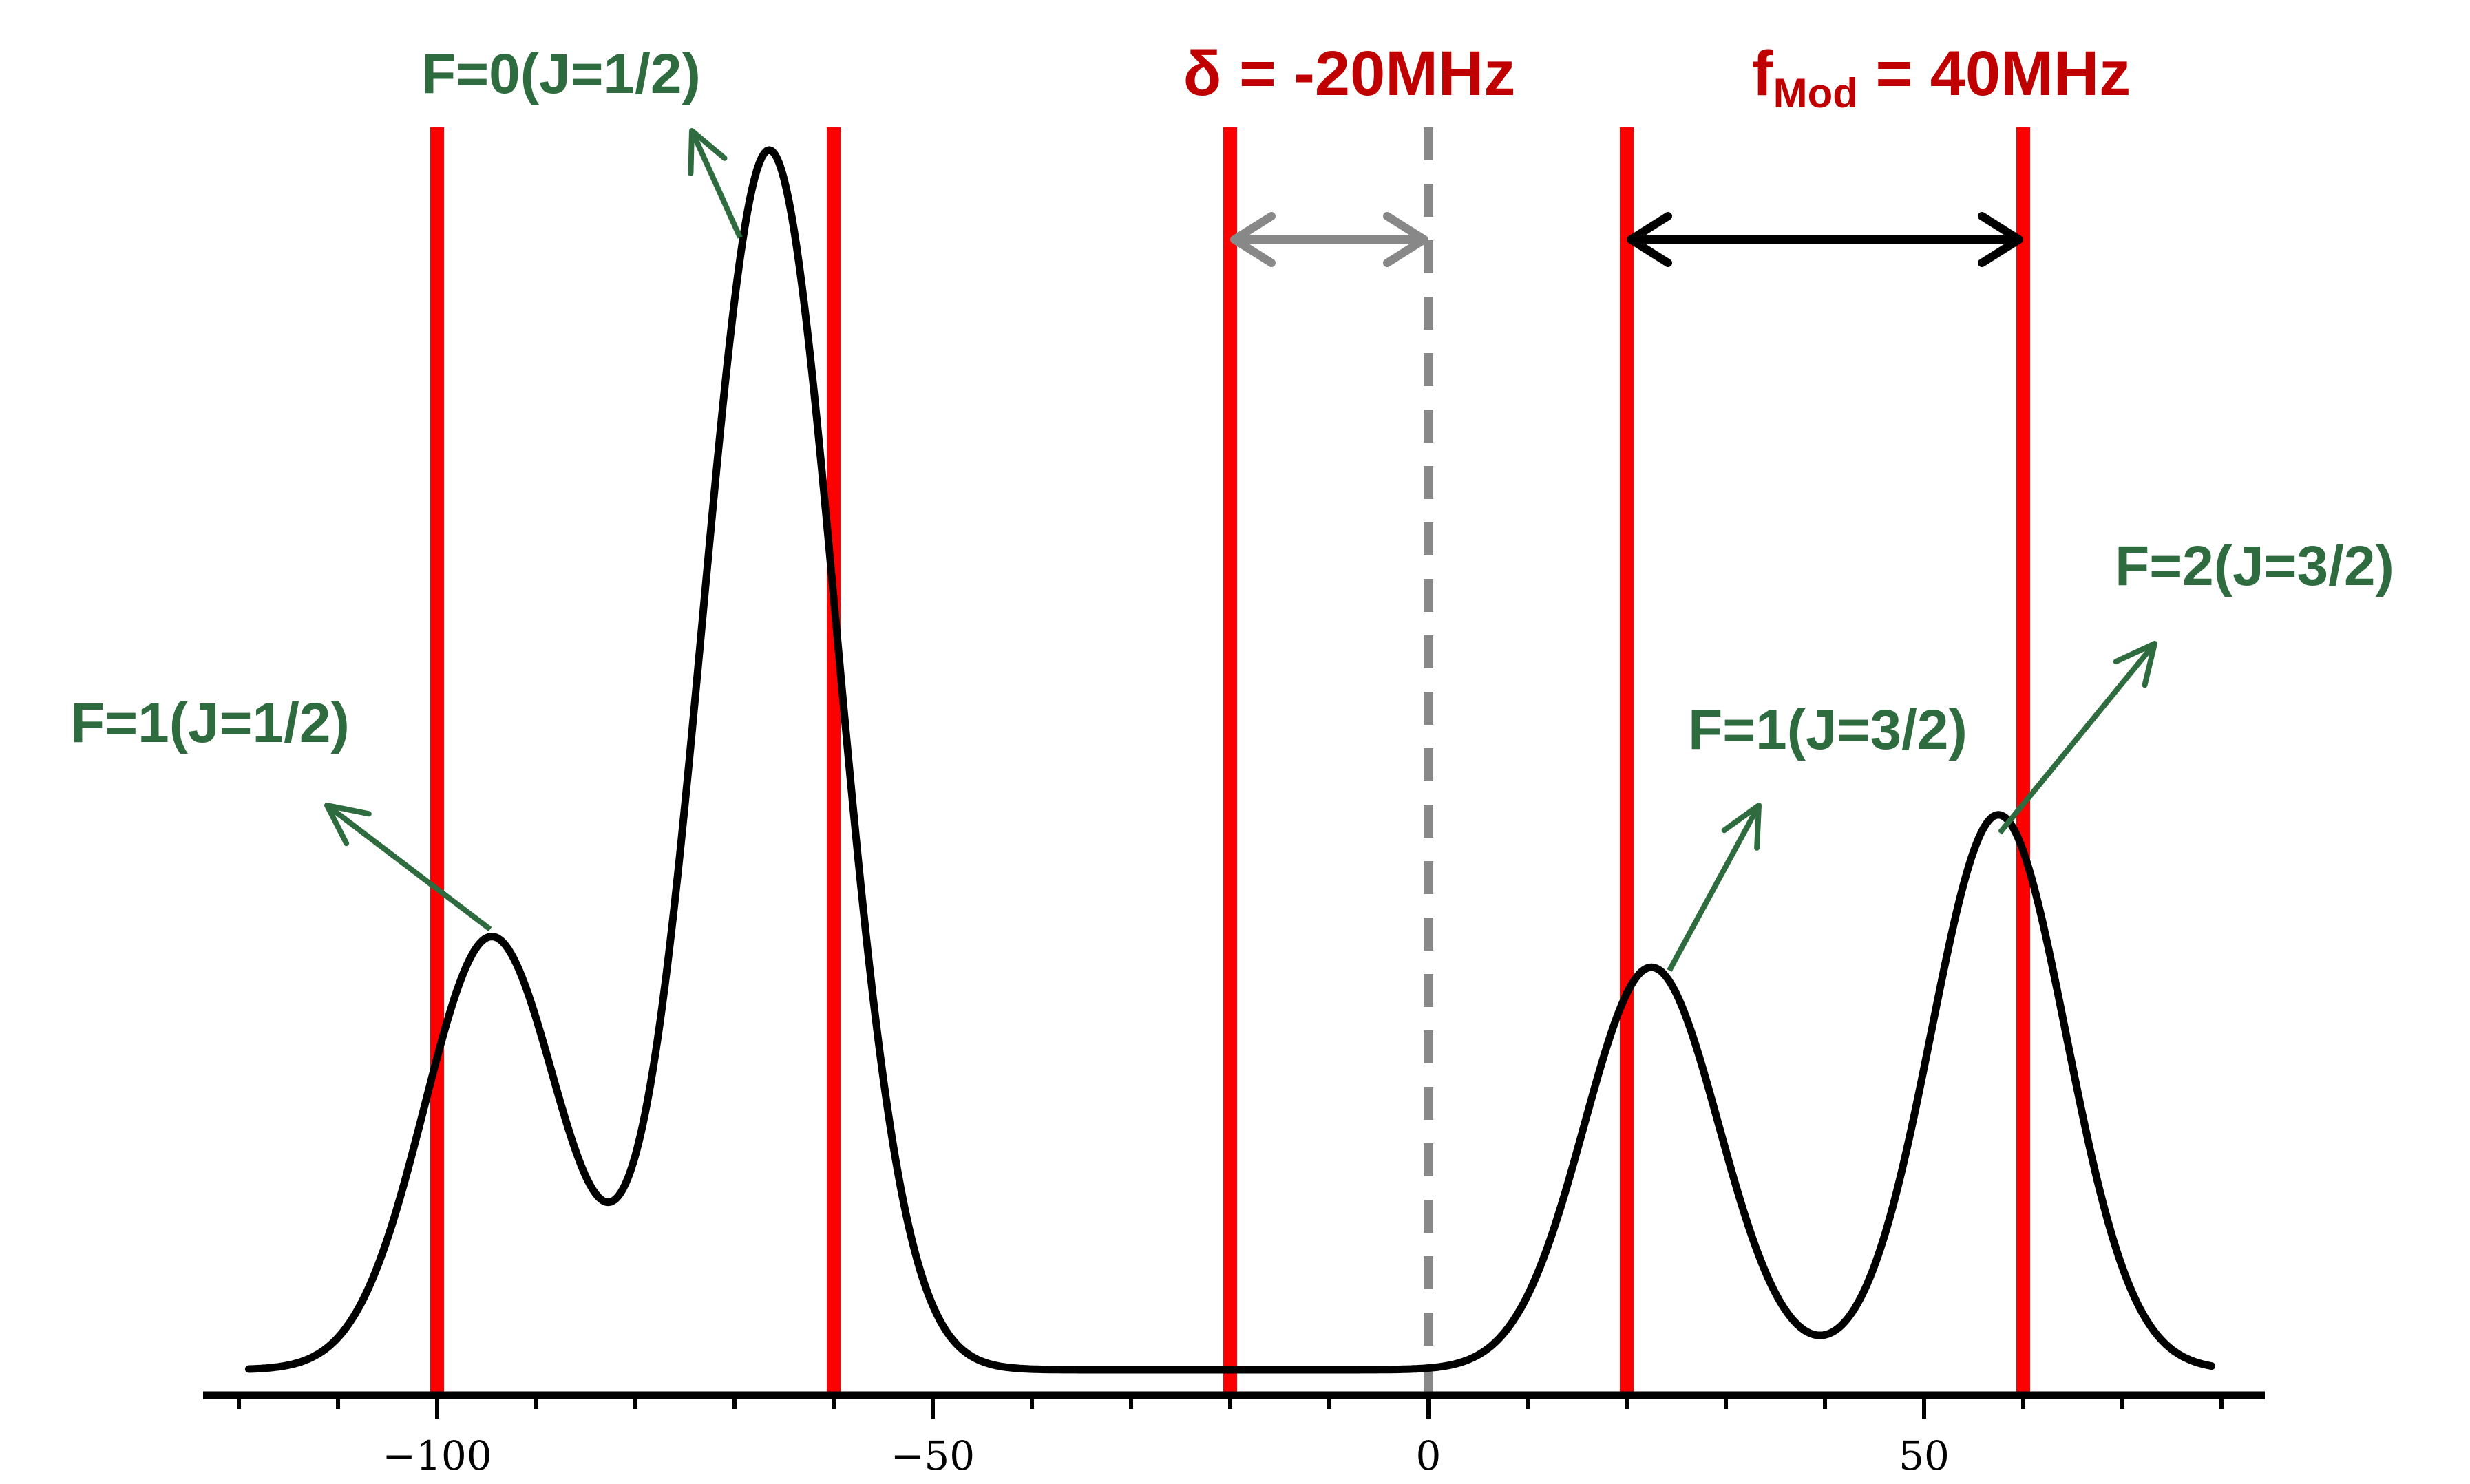  I want to click on arrows-layer, so click(1626, 239).